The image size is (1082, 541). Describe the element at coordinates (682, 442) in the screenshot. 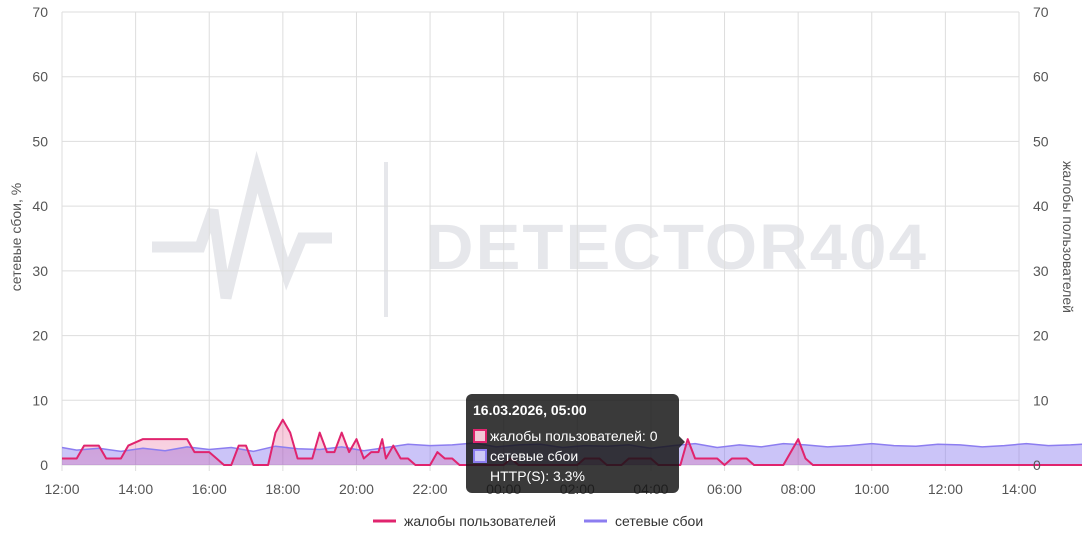

I see `tooltip-caret` at that location.